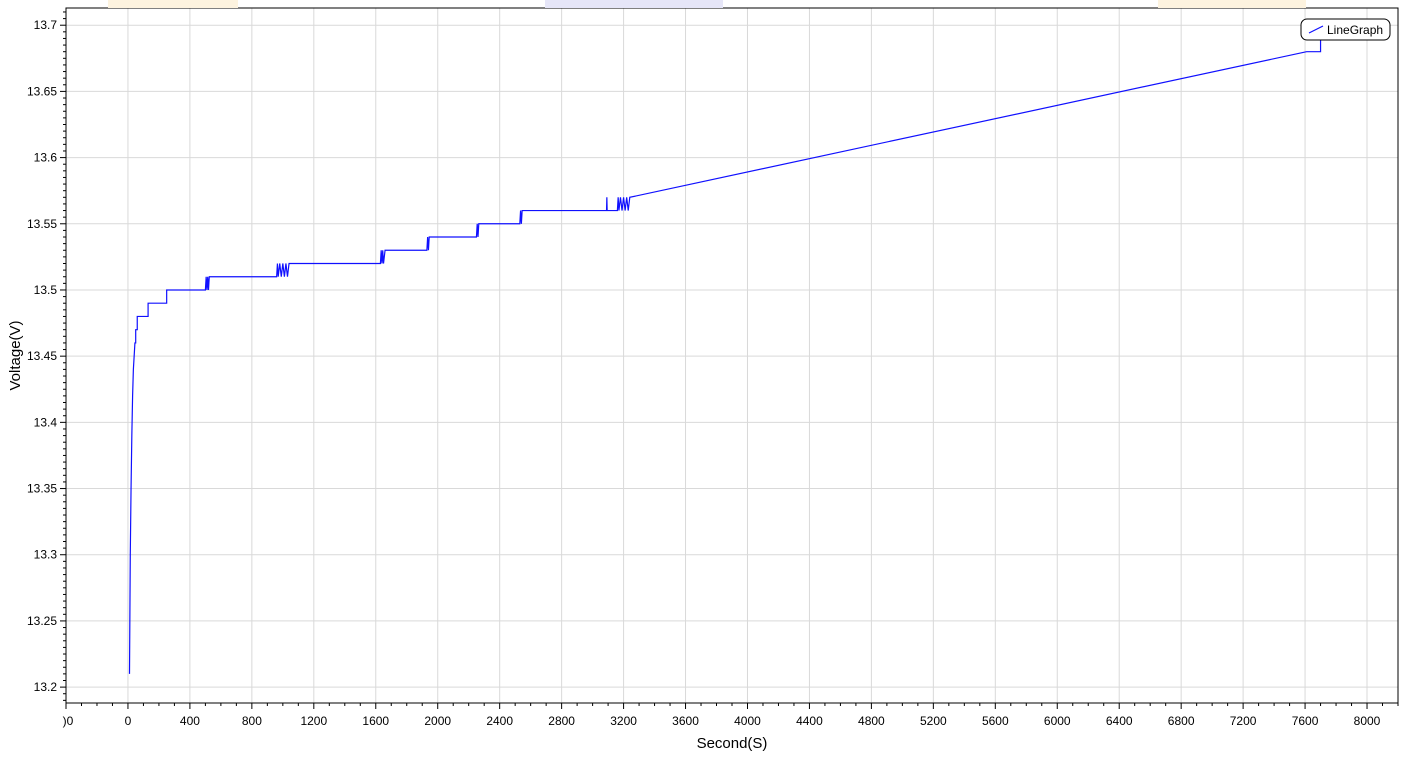 The image size is (1407, 759). Describe the element at coordinates (809, 721) in the screenshot. I see `x-tick-label: 4400` at that location.